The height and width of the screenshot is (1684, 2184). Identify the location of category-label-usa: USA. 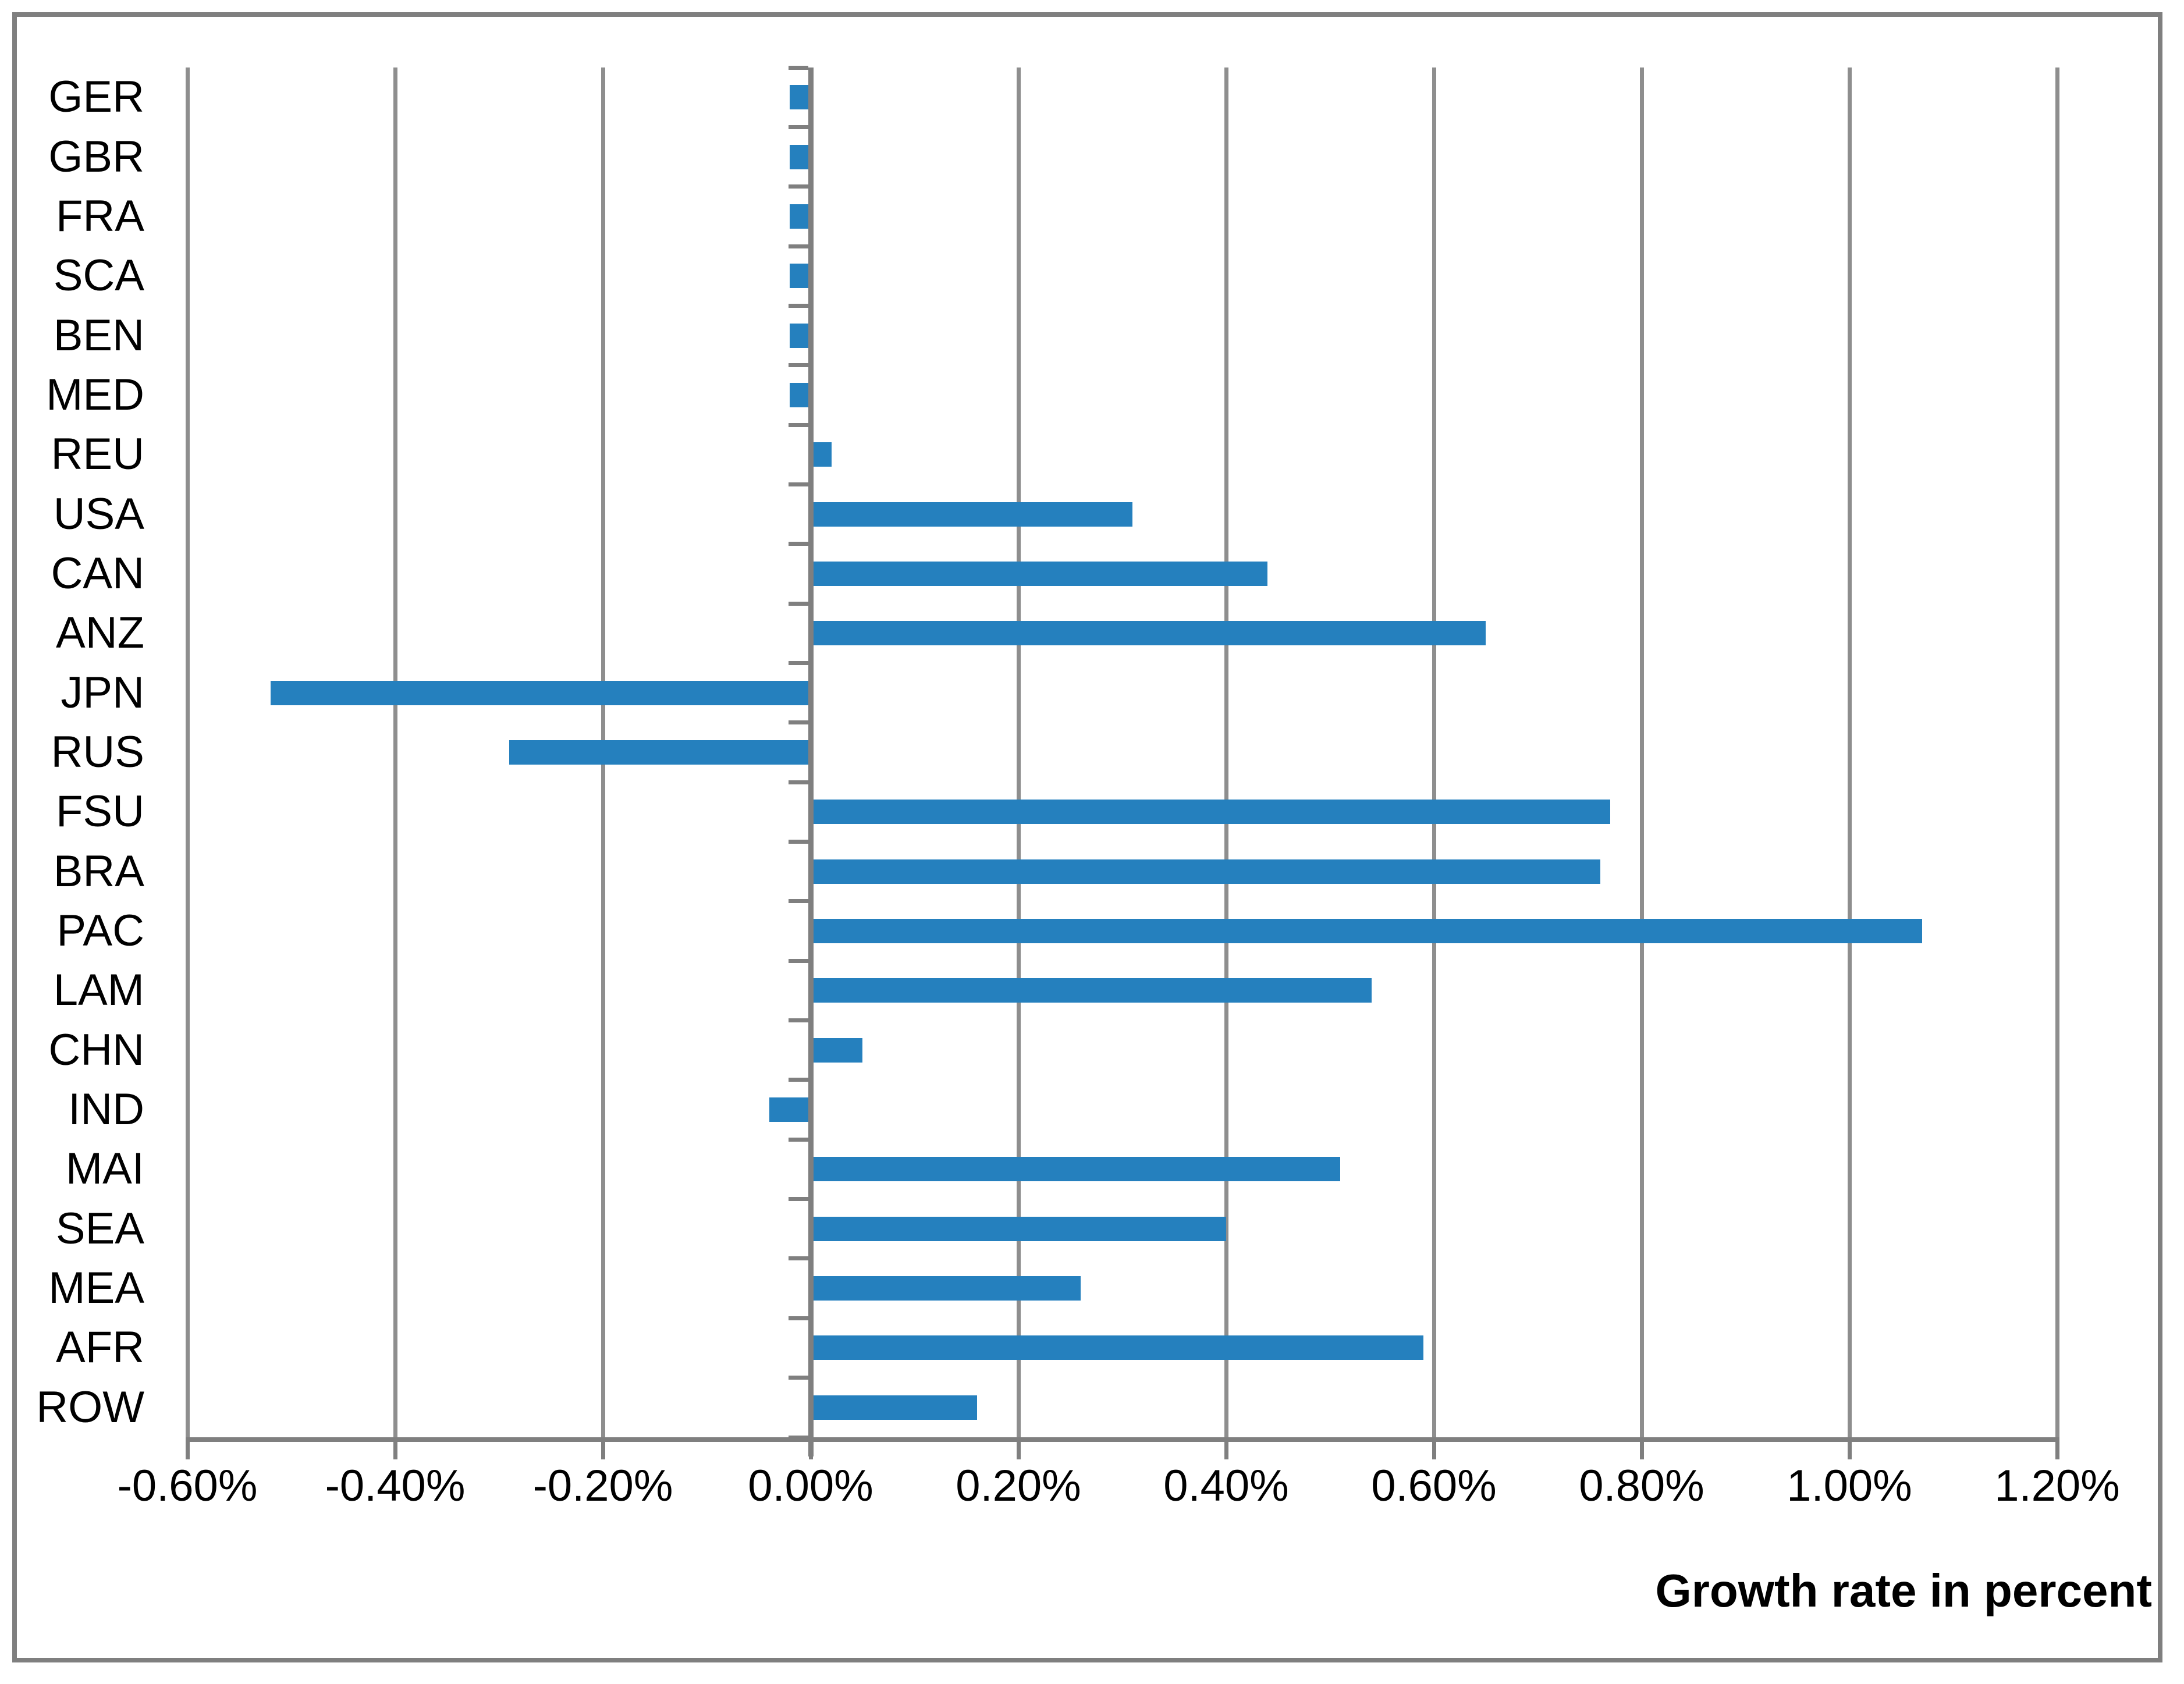
(98, 514).